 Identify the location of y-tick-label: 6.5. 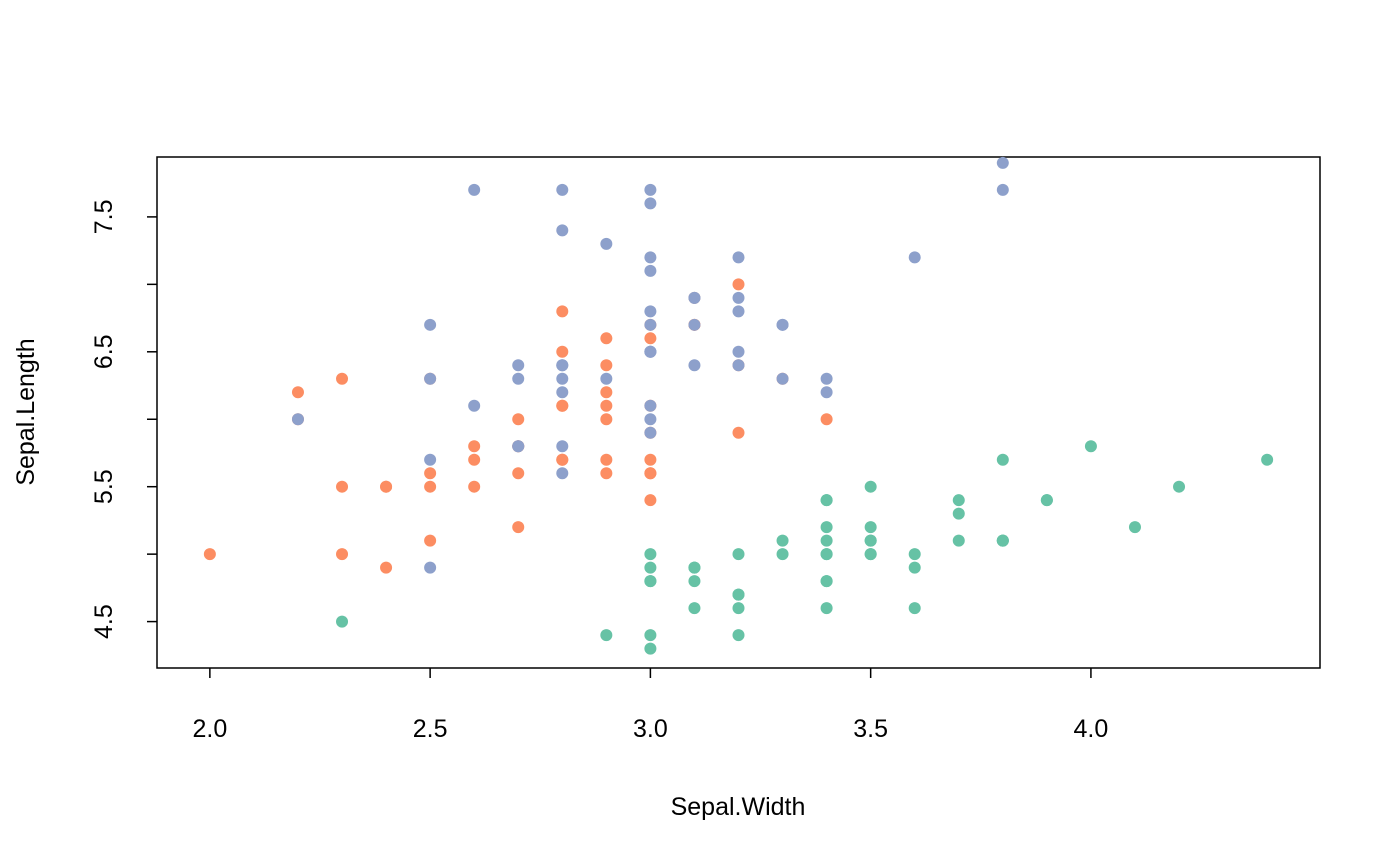
(104, 351).